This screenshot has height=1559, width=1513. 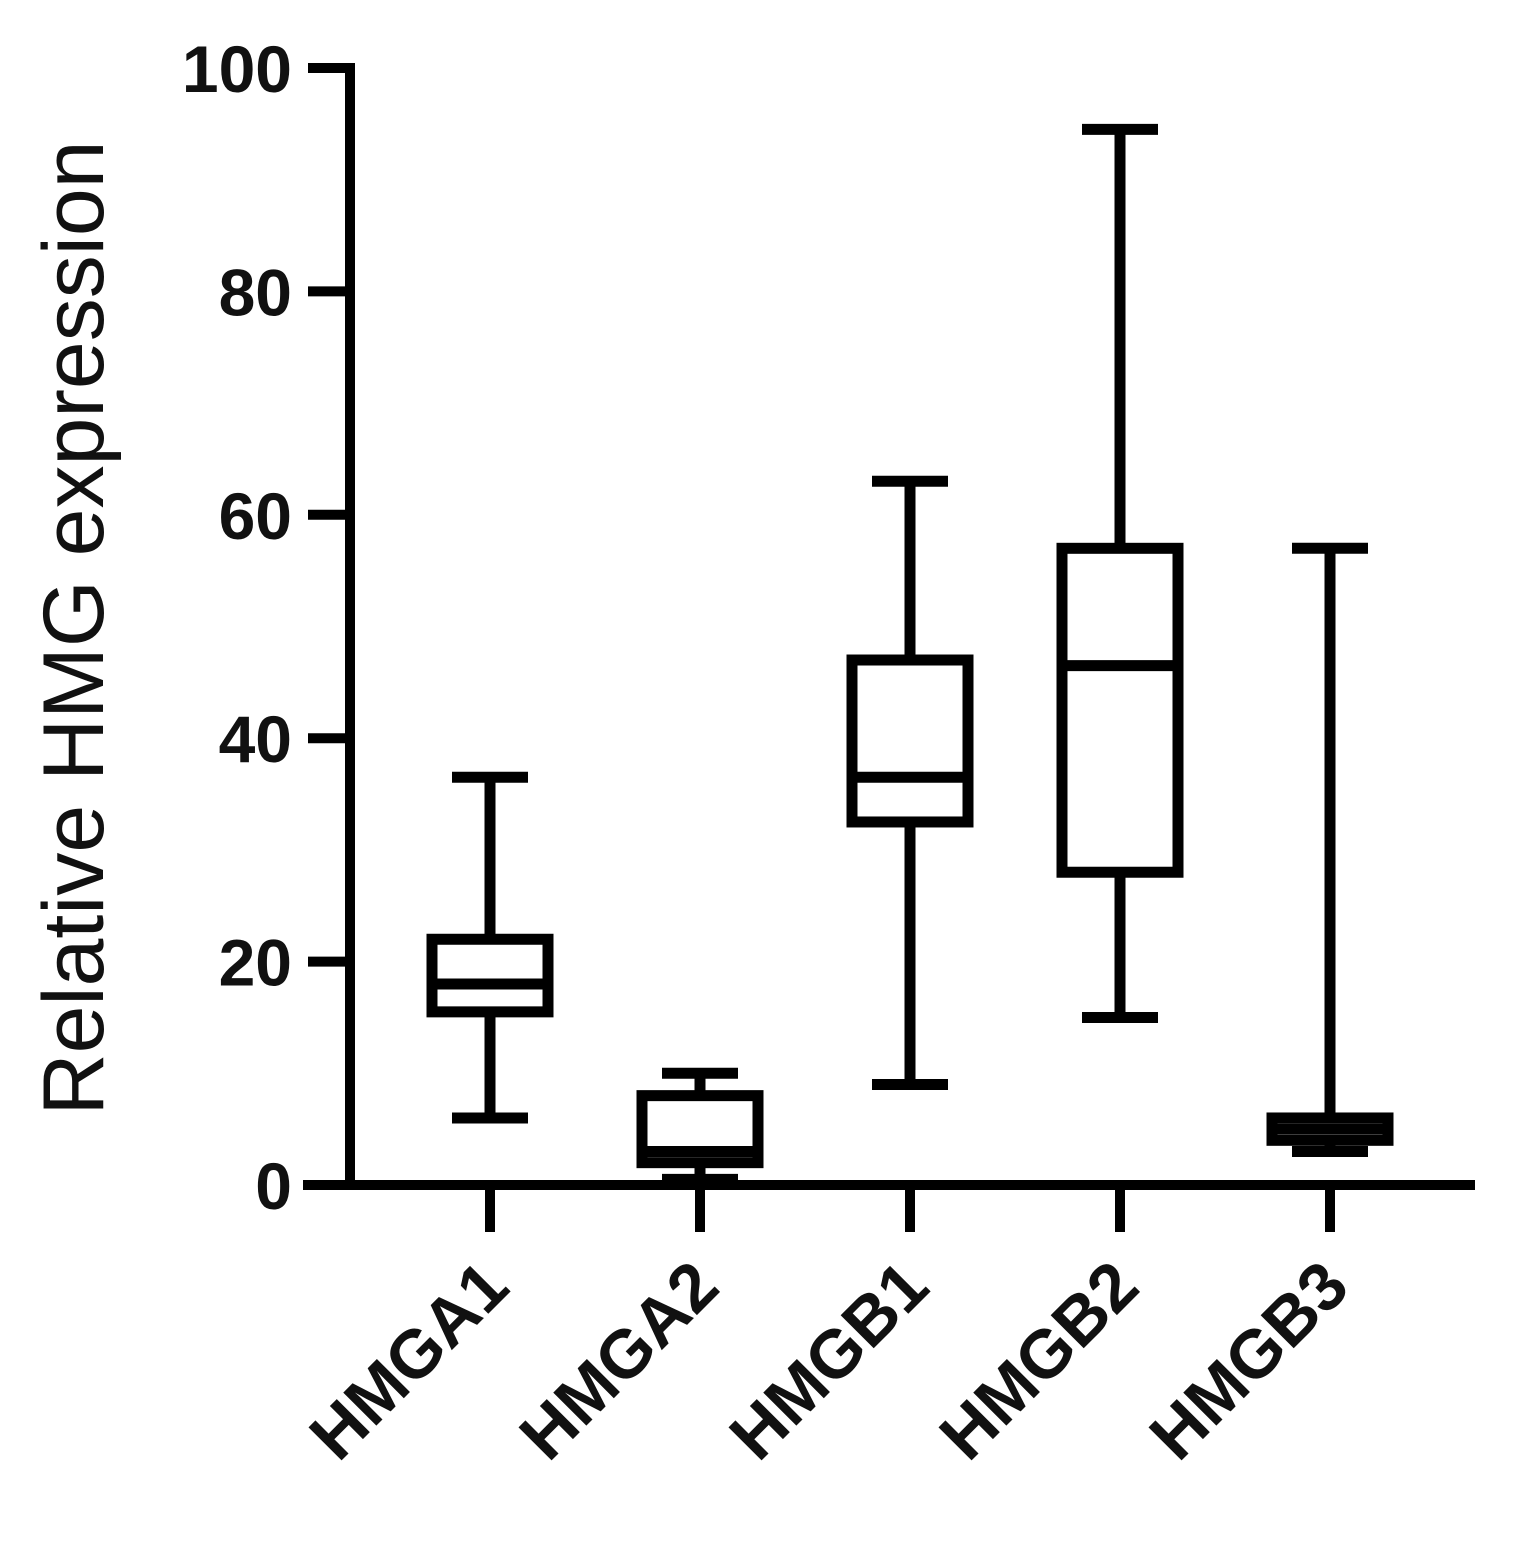 I want to click on x-tick-label: HMGB3, so click(x=1248, y=1360).